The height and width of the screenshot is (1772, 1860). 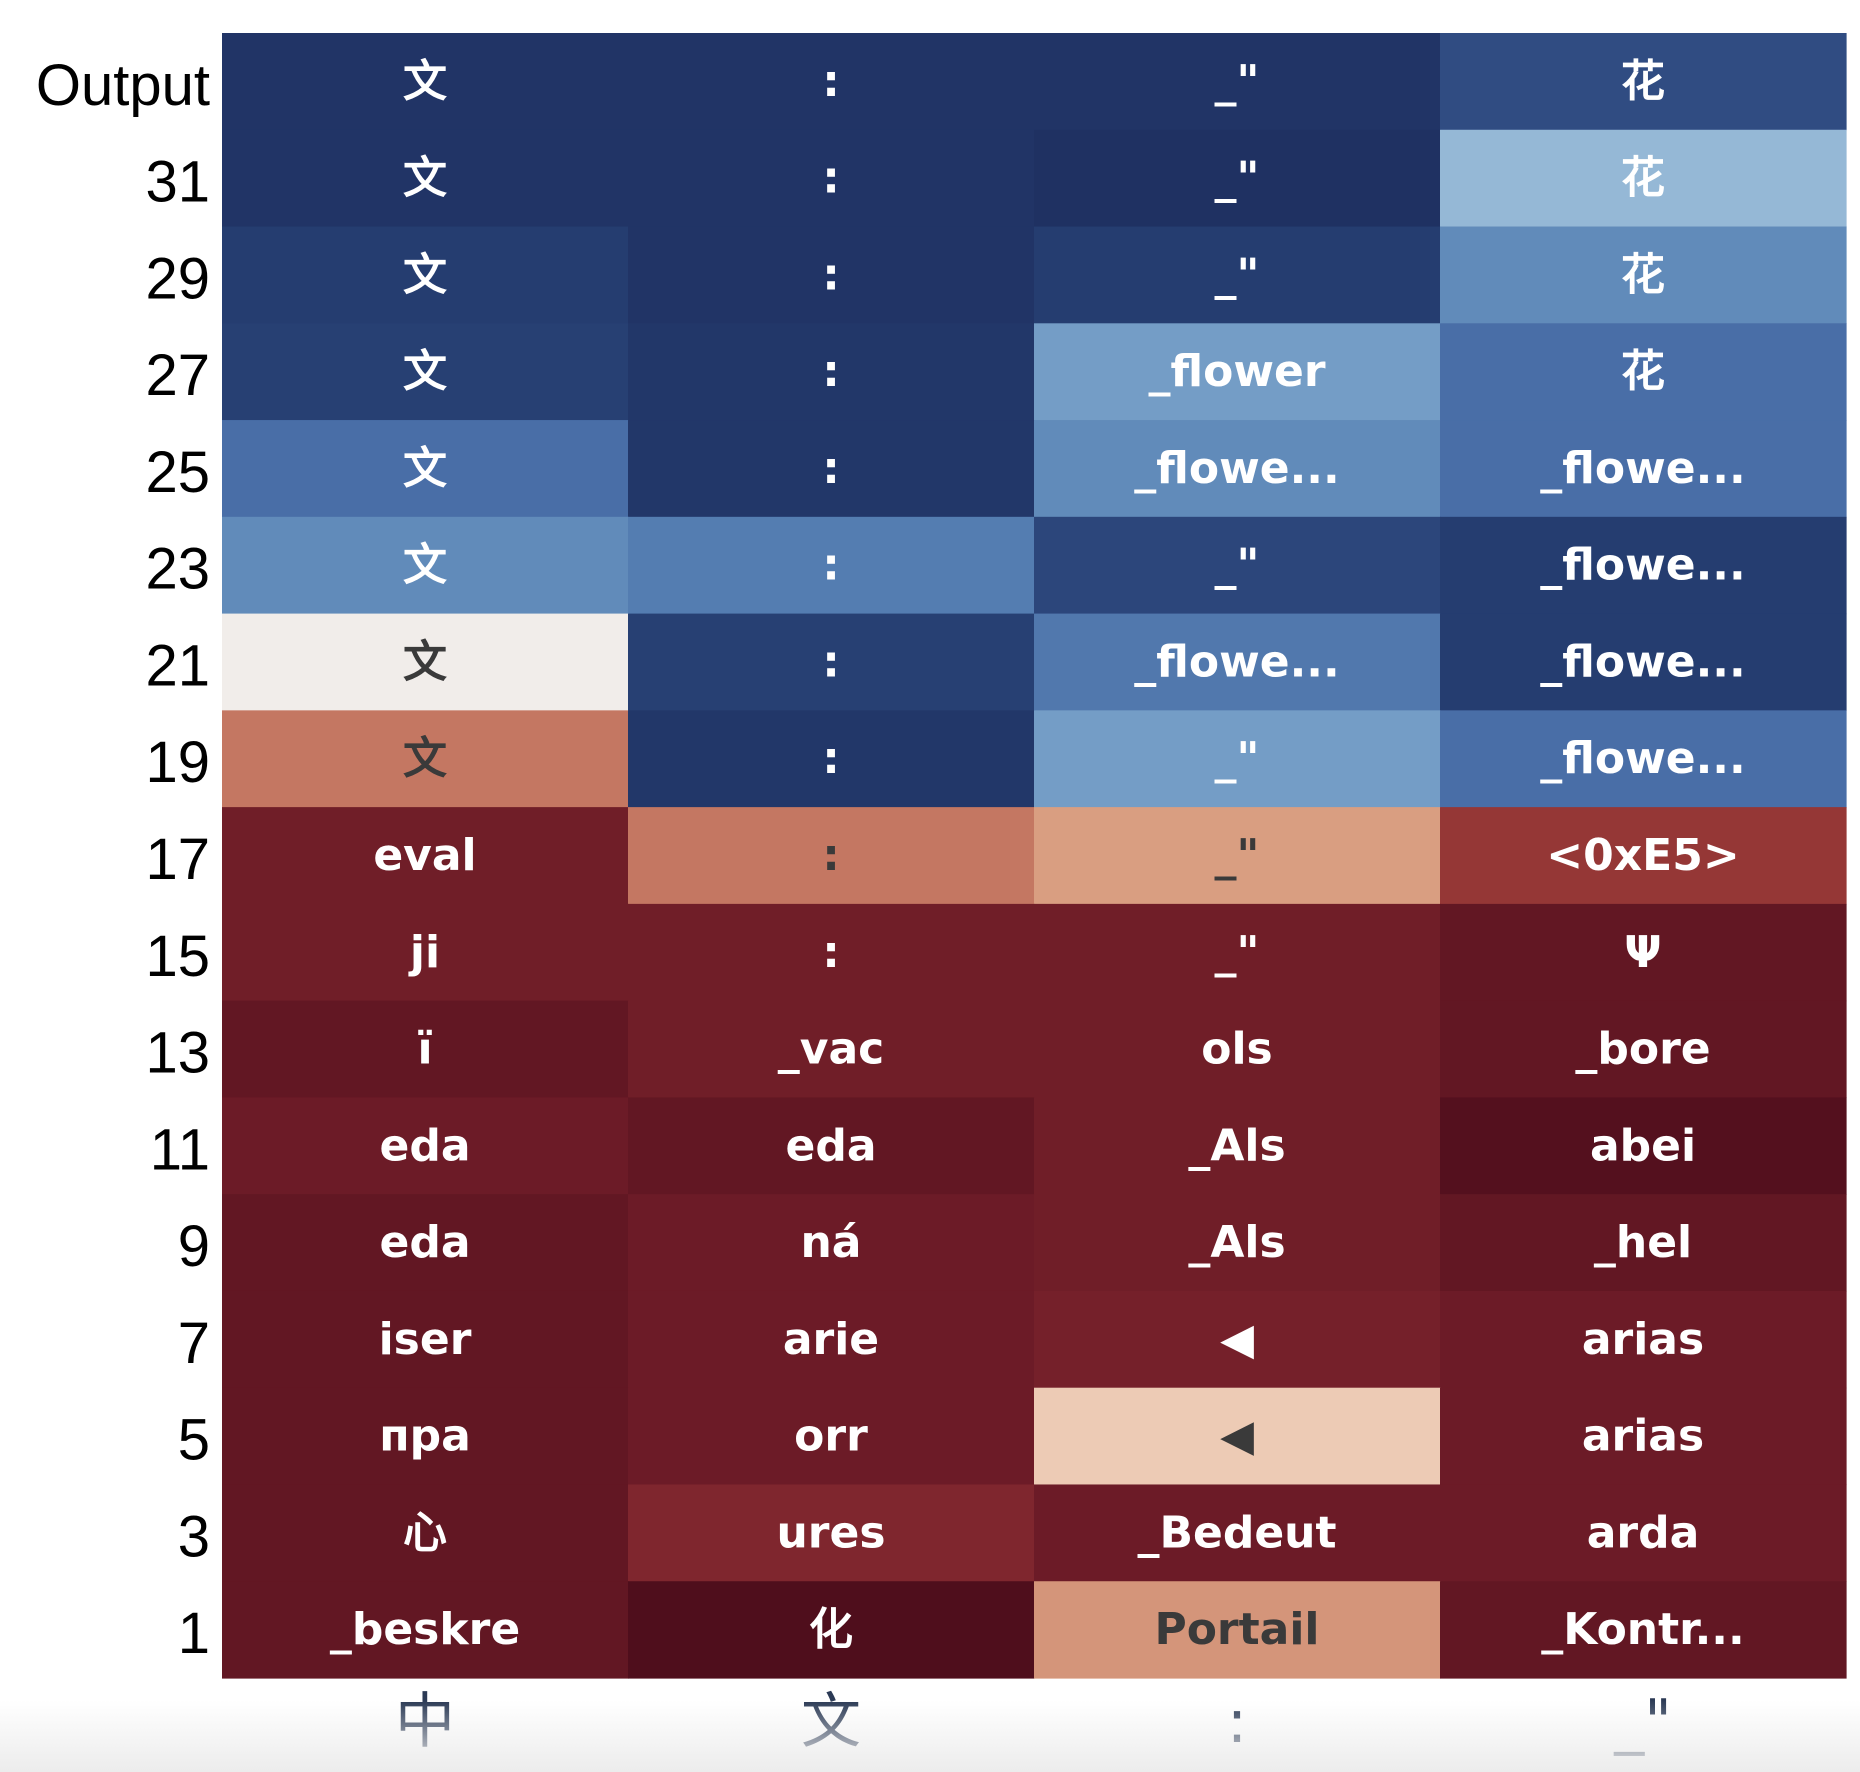 I want to click on heatmap-cell-token: orr, so click(x=831, y=1436).